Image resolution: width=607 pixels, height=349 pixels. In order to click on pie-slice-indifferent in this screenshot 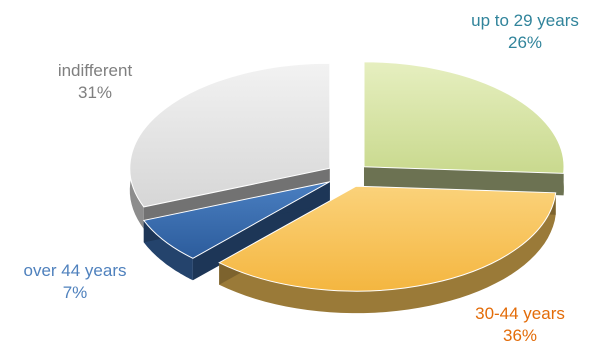, I will do `click(230, 135)`.